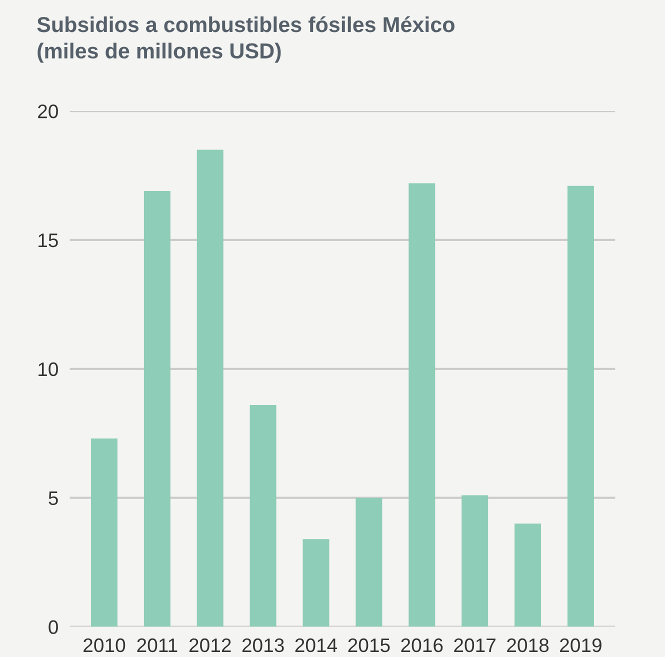  I want to click on y-tick-label: 15, so click(48, 241).